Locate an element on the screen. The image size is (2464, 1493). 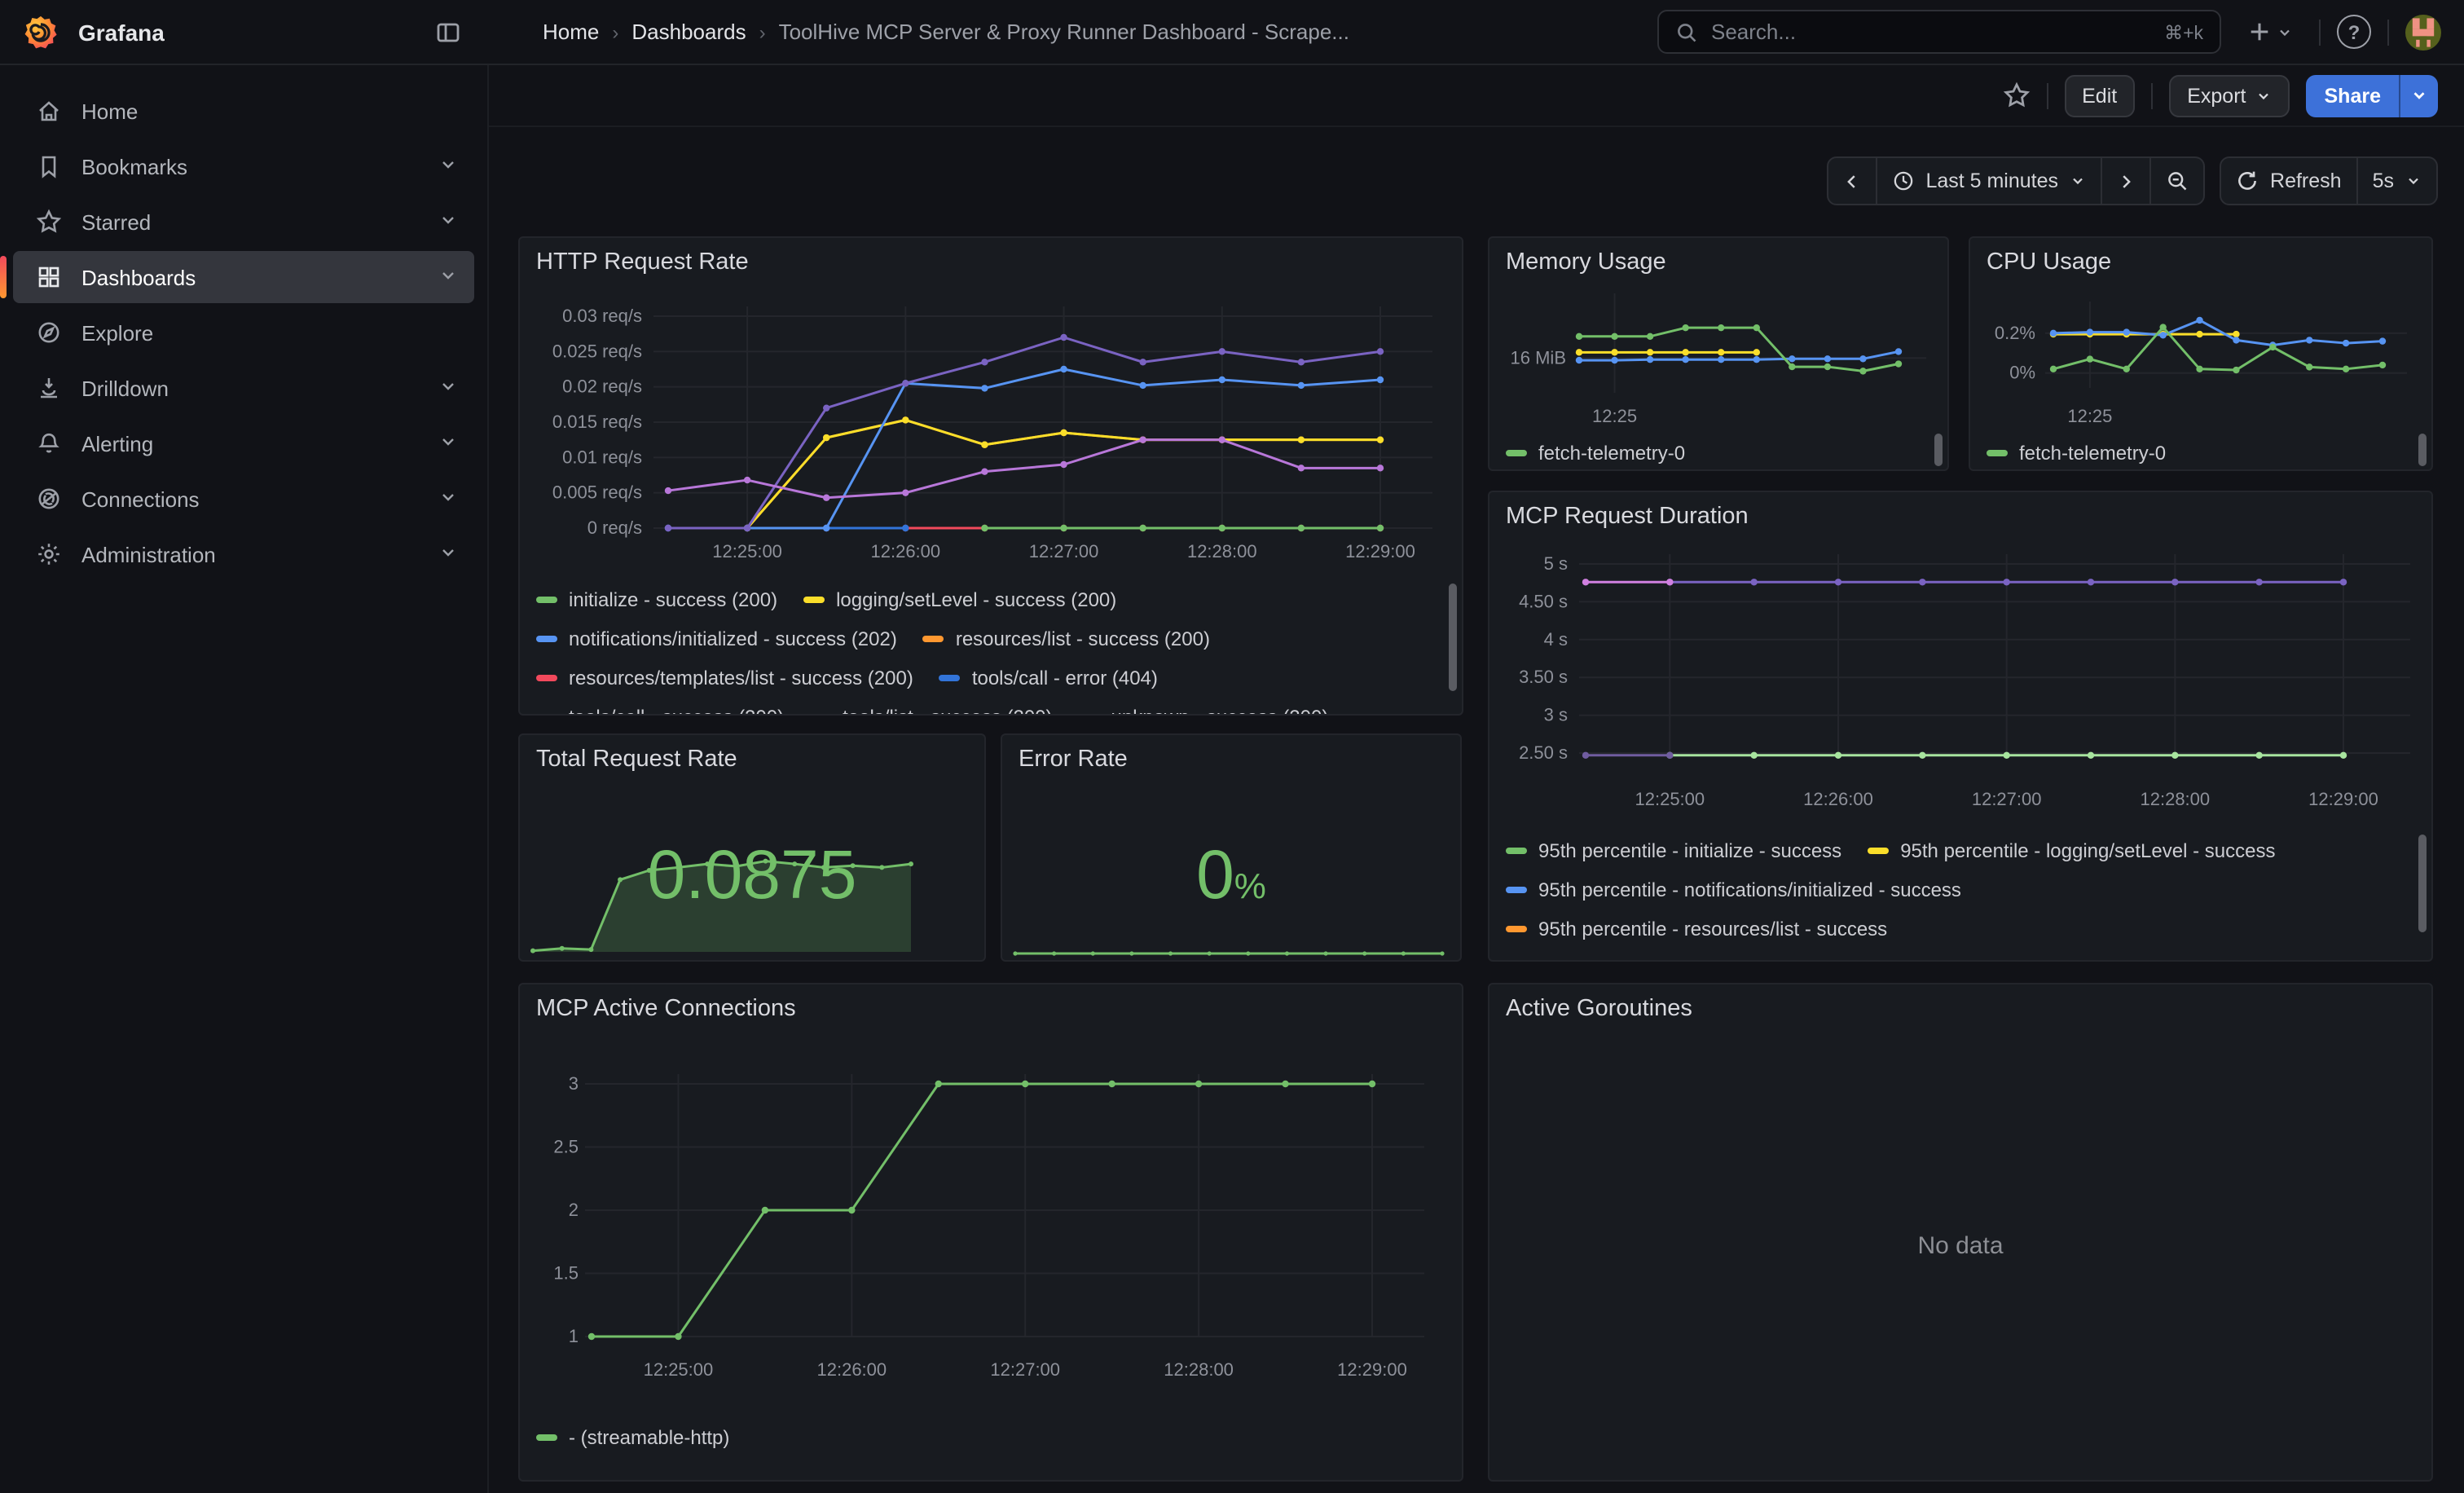
legend-item: initialize - success (200) is located at coordinates (656, 599).